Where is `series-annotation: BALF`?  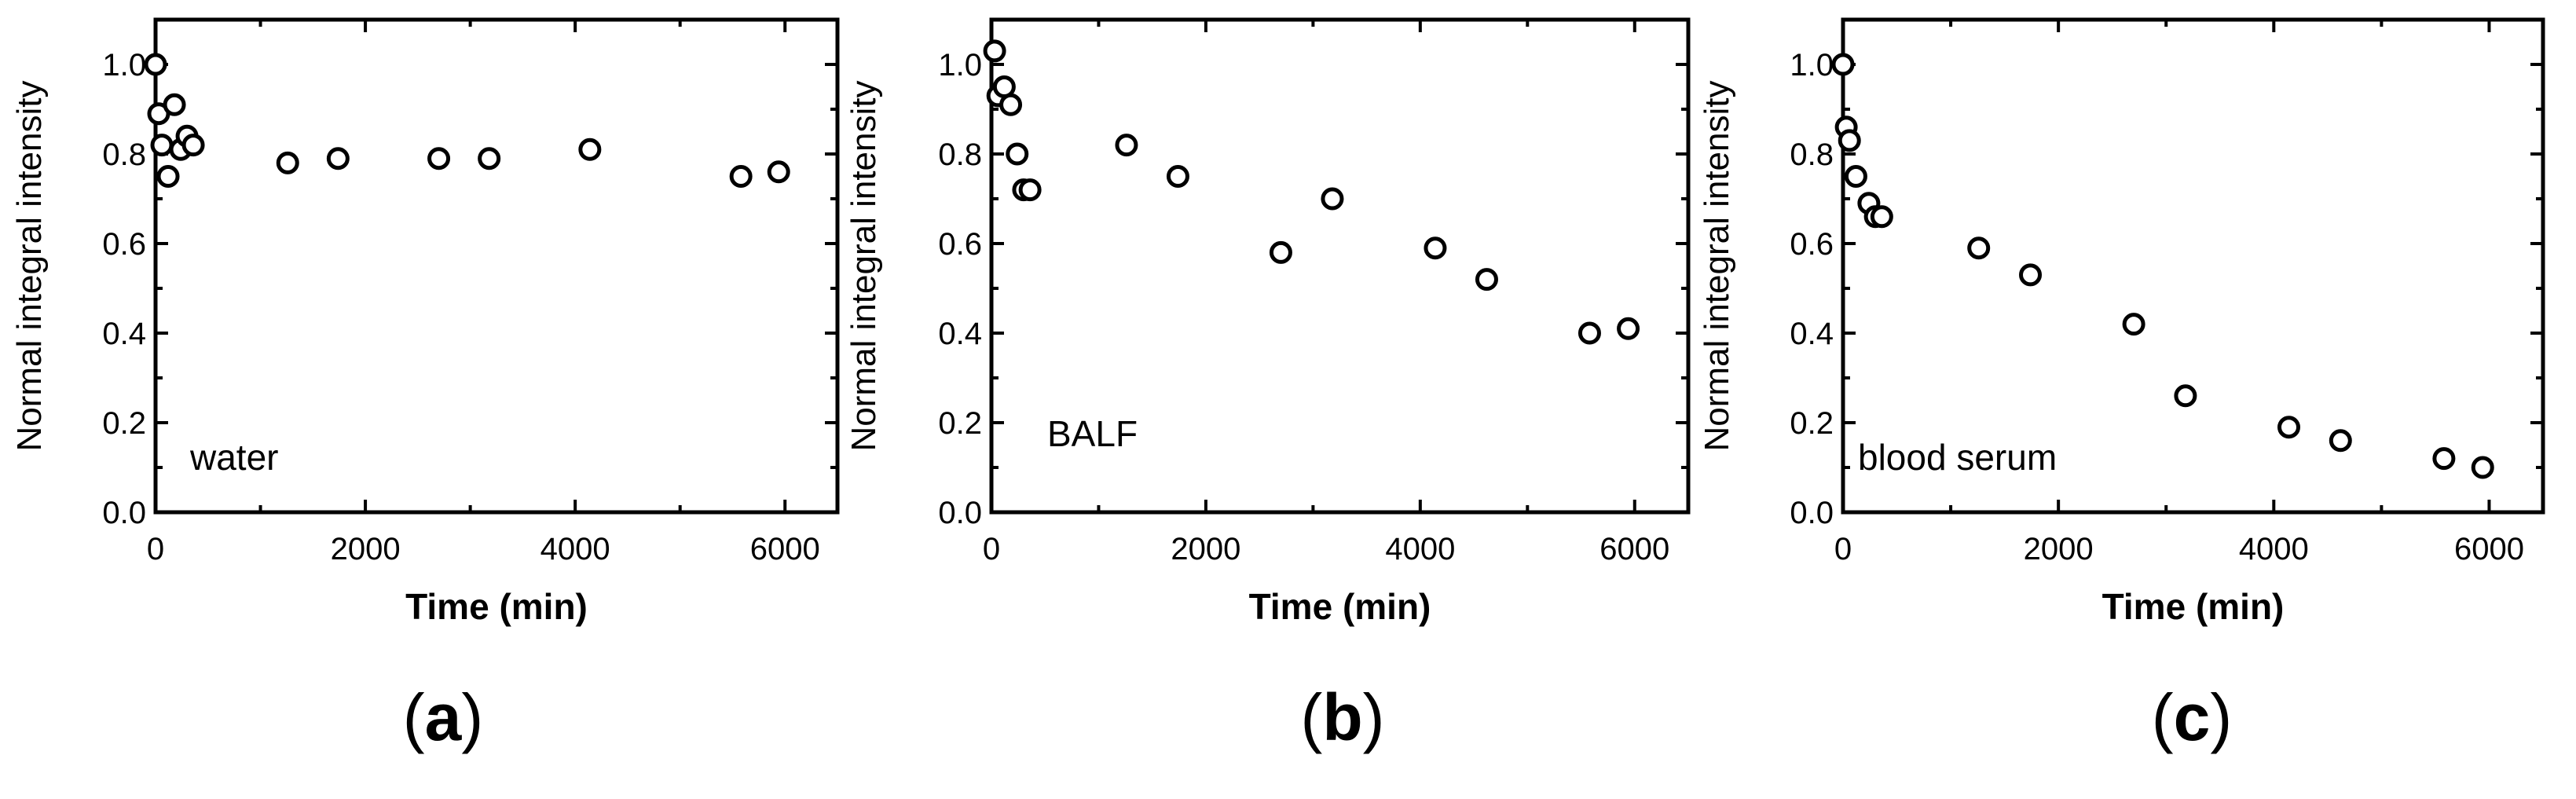 series-annotation: BALF is located at coordinates (1092, 433).